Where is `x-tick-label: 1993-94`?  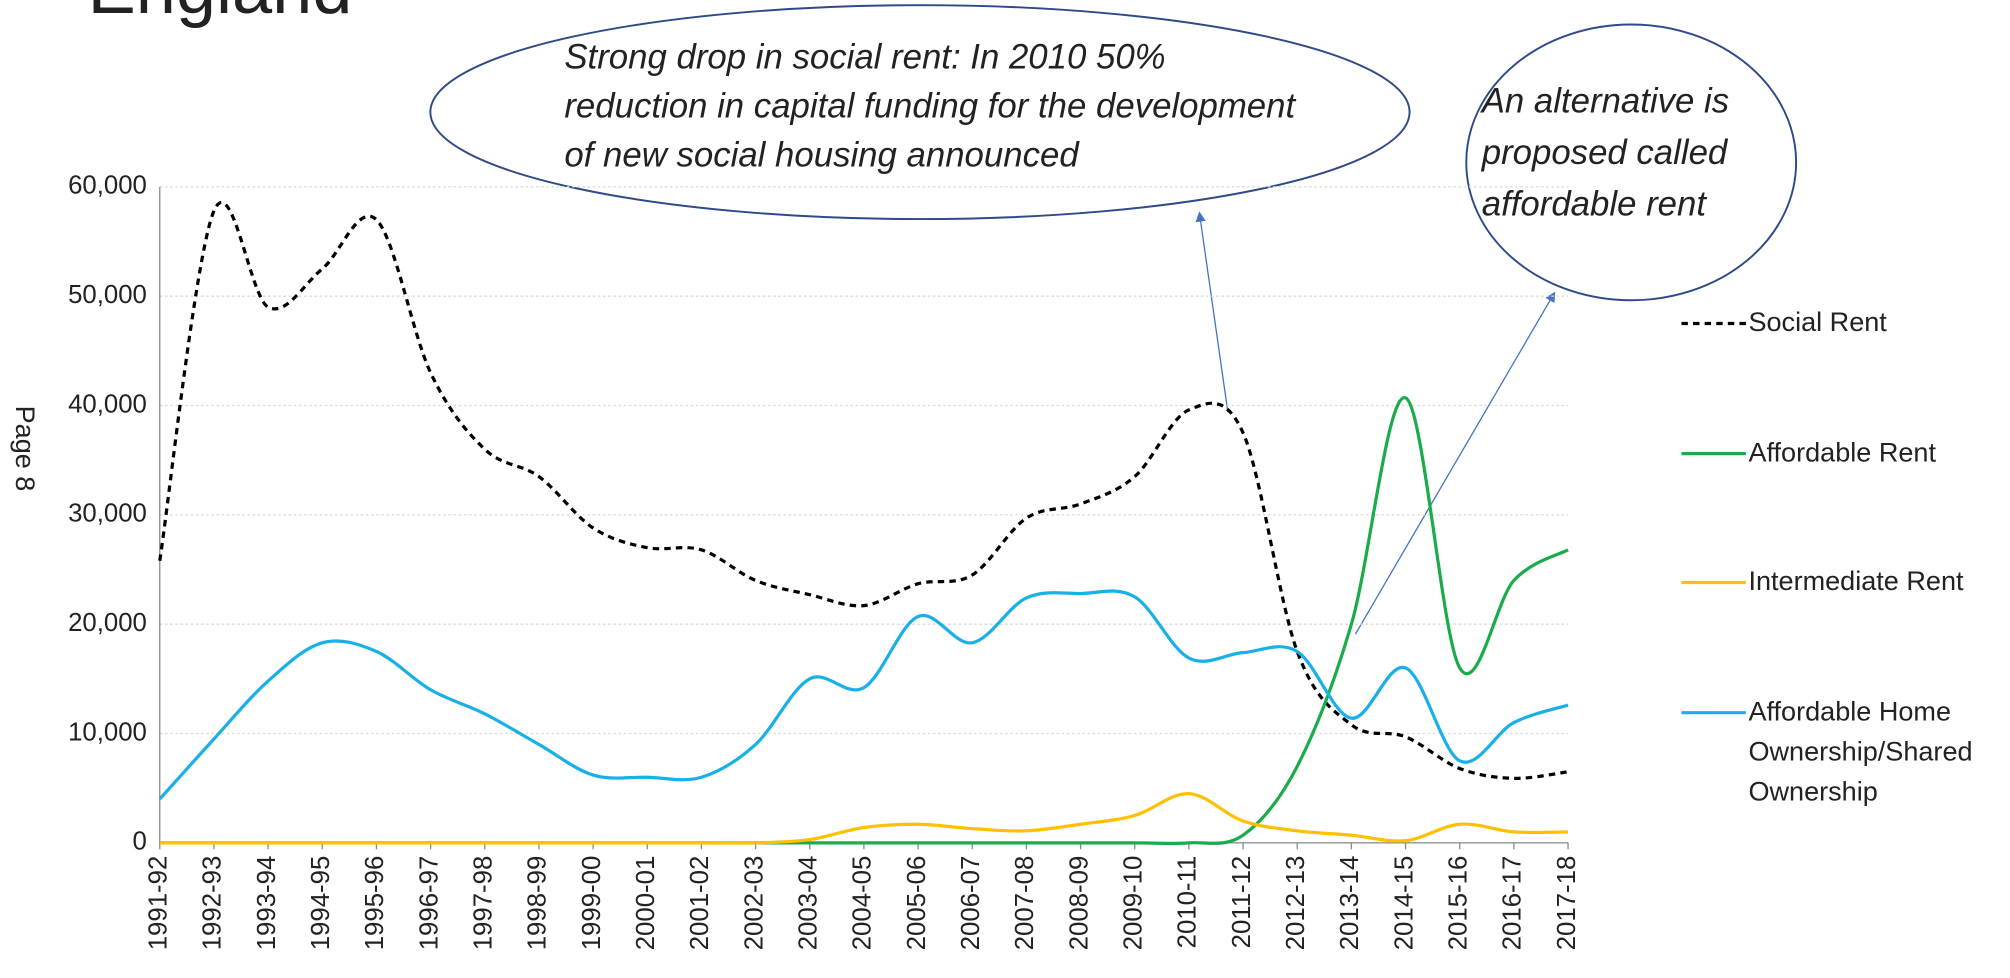 x-tick-label: 1993-94 is located at coordinates (267, 903).